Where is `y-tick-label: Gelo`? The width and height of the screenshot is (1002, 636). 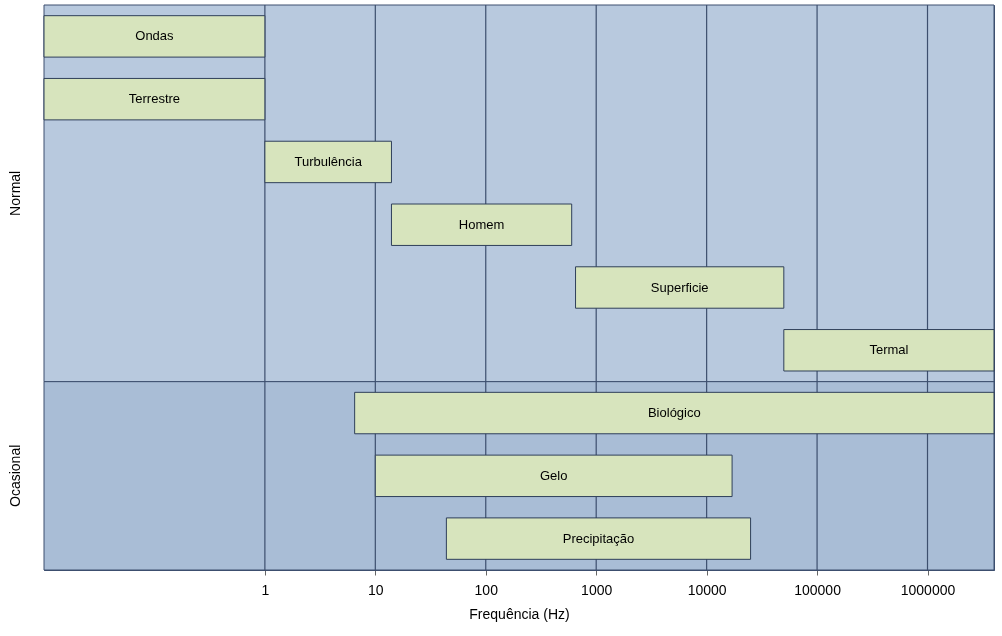
y-tick-label: Gelo is located at coordinates (553, 475).